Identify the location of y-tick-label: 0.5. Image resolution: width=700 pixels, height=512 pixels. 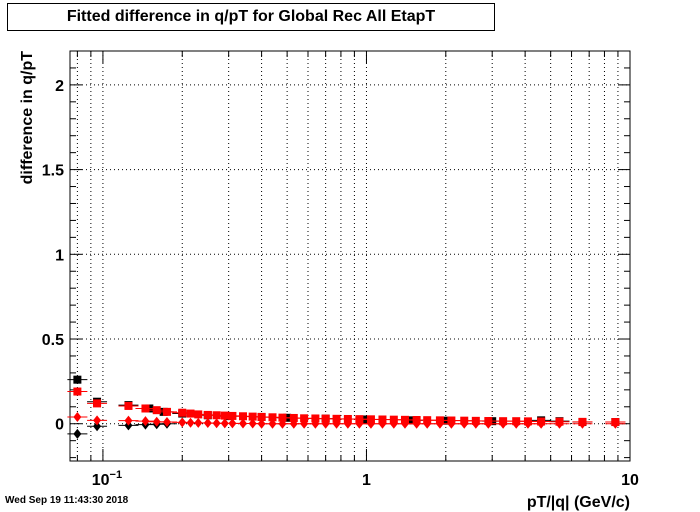
(53, 340).